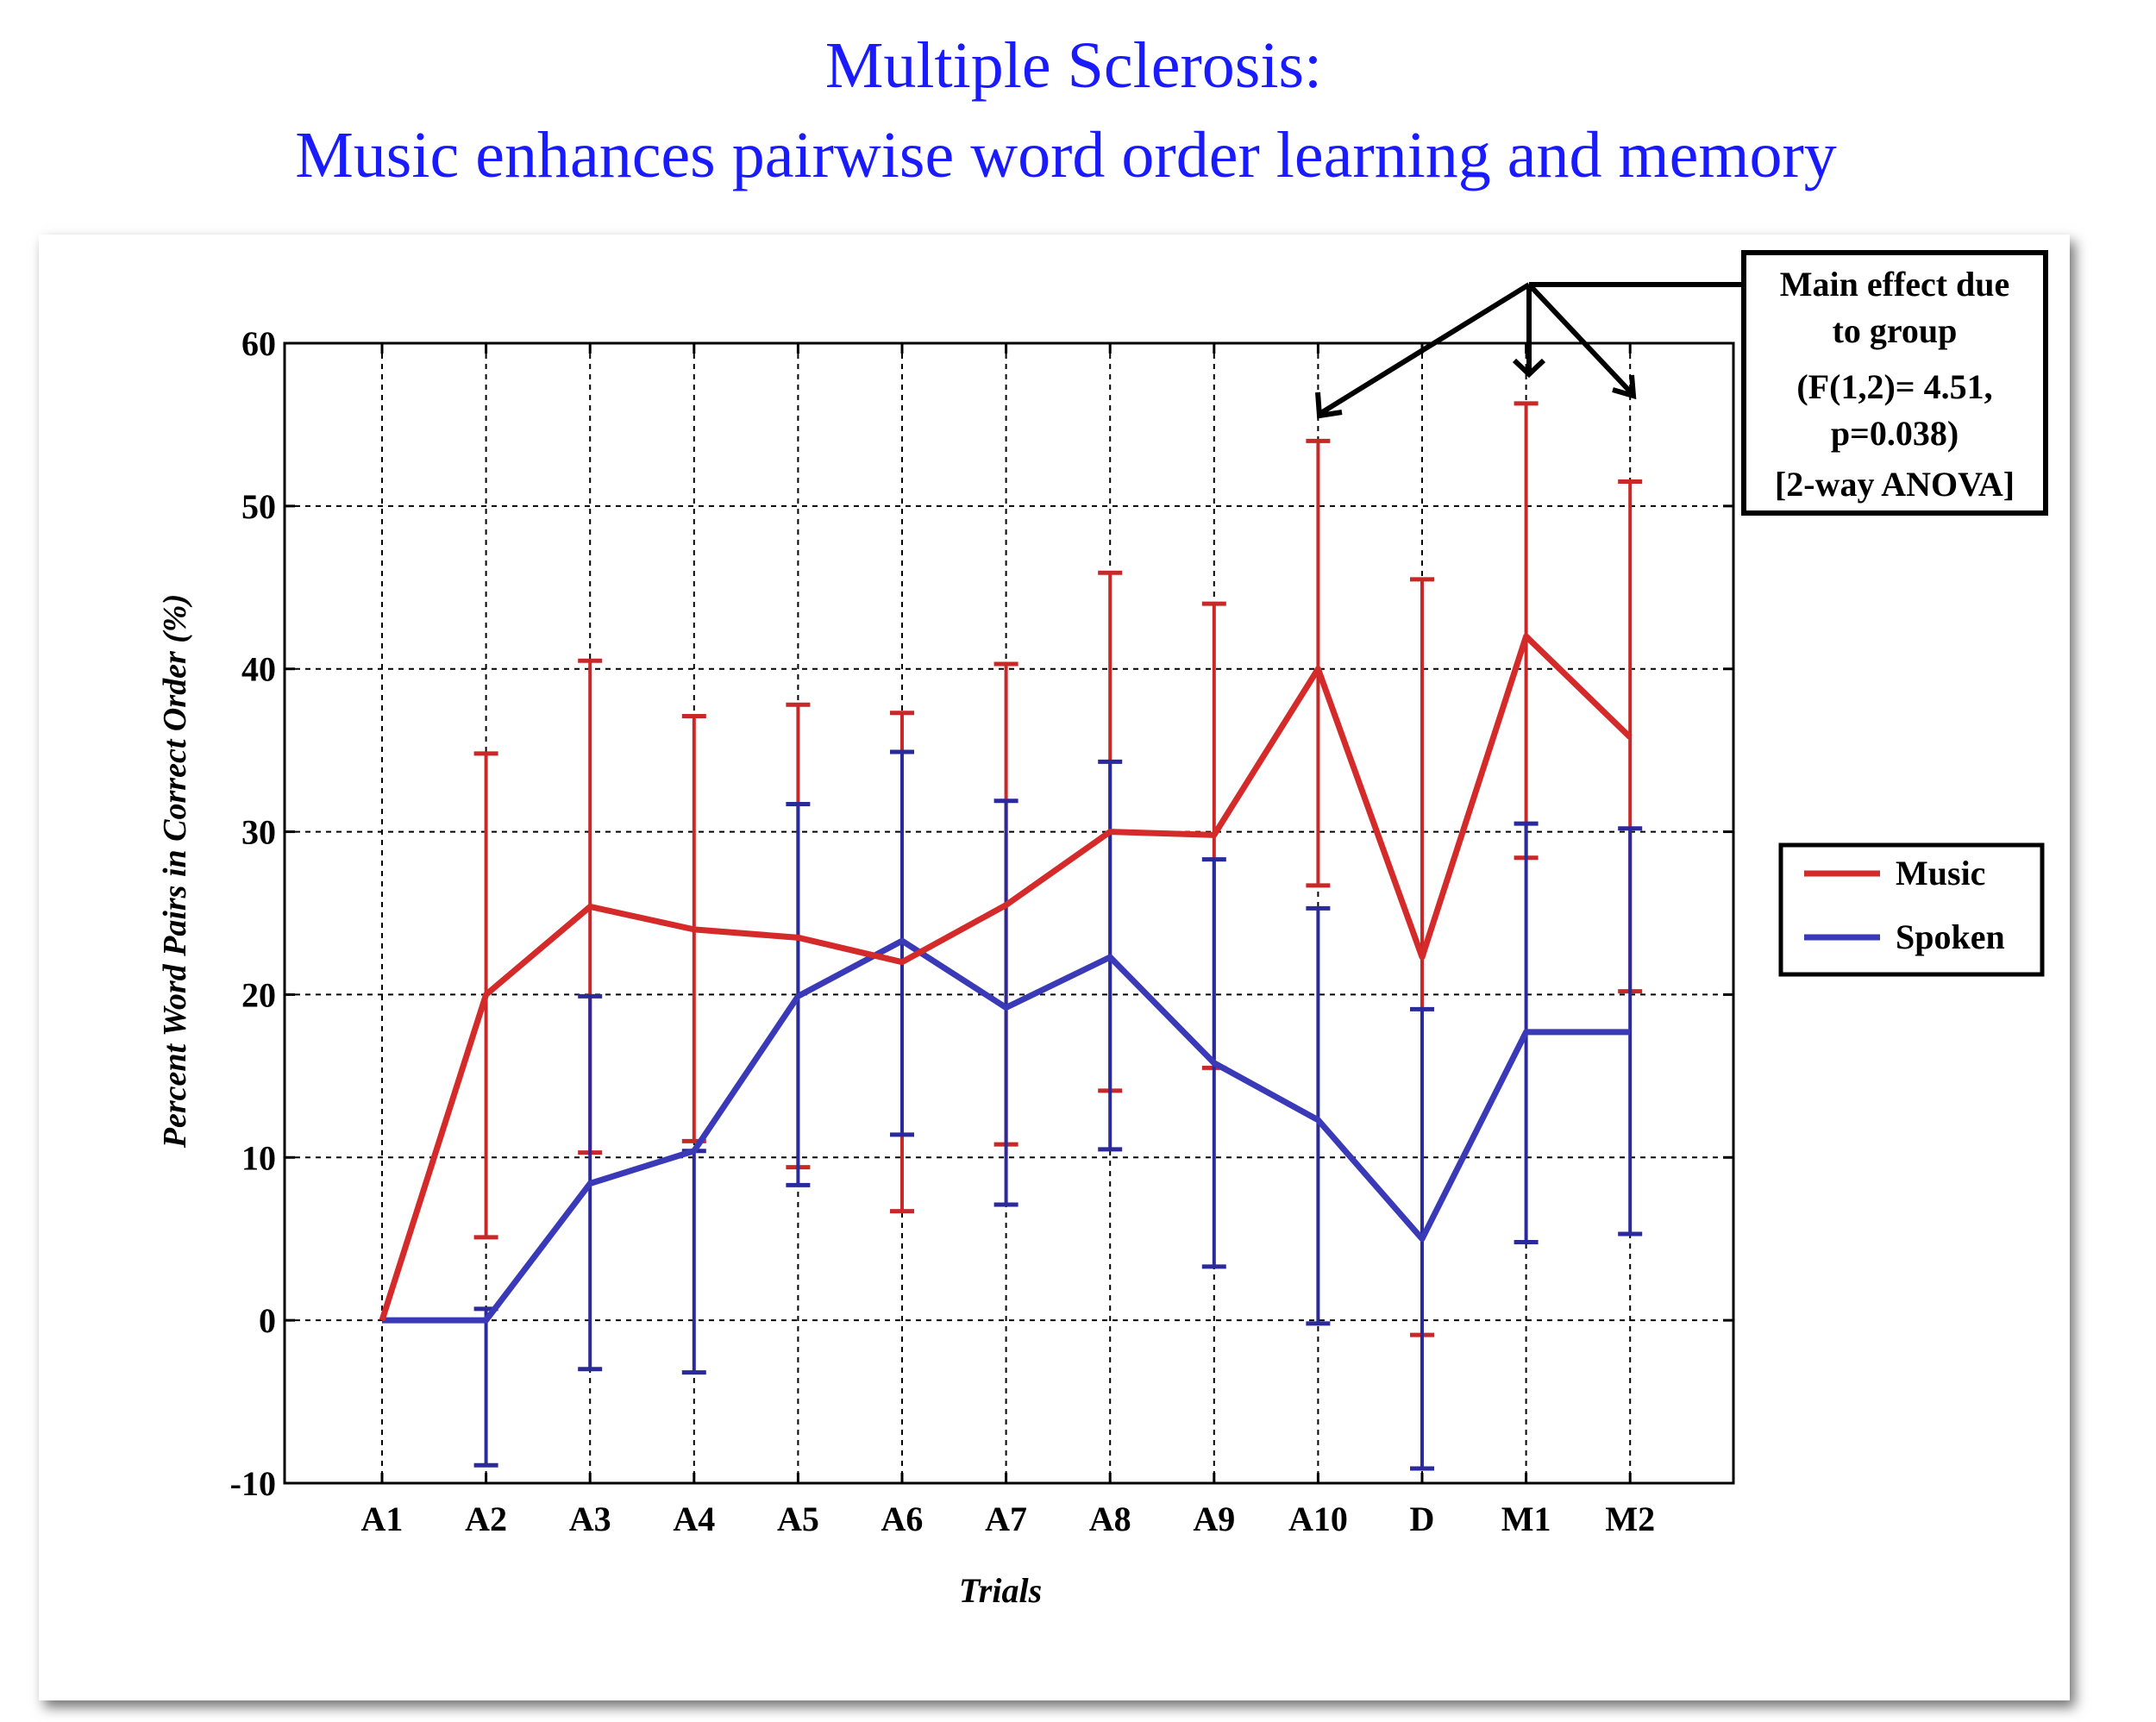 Image resolution: width=2156 pixels, height=1722 pixels. Describe the element at coordinates (258, 506) in the screenshot. I see `y-tick-label: 50` at that location.